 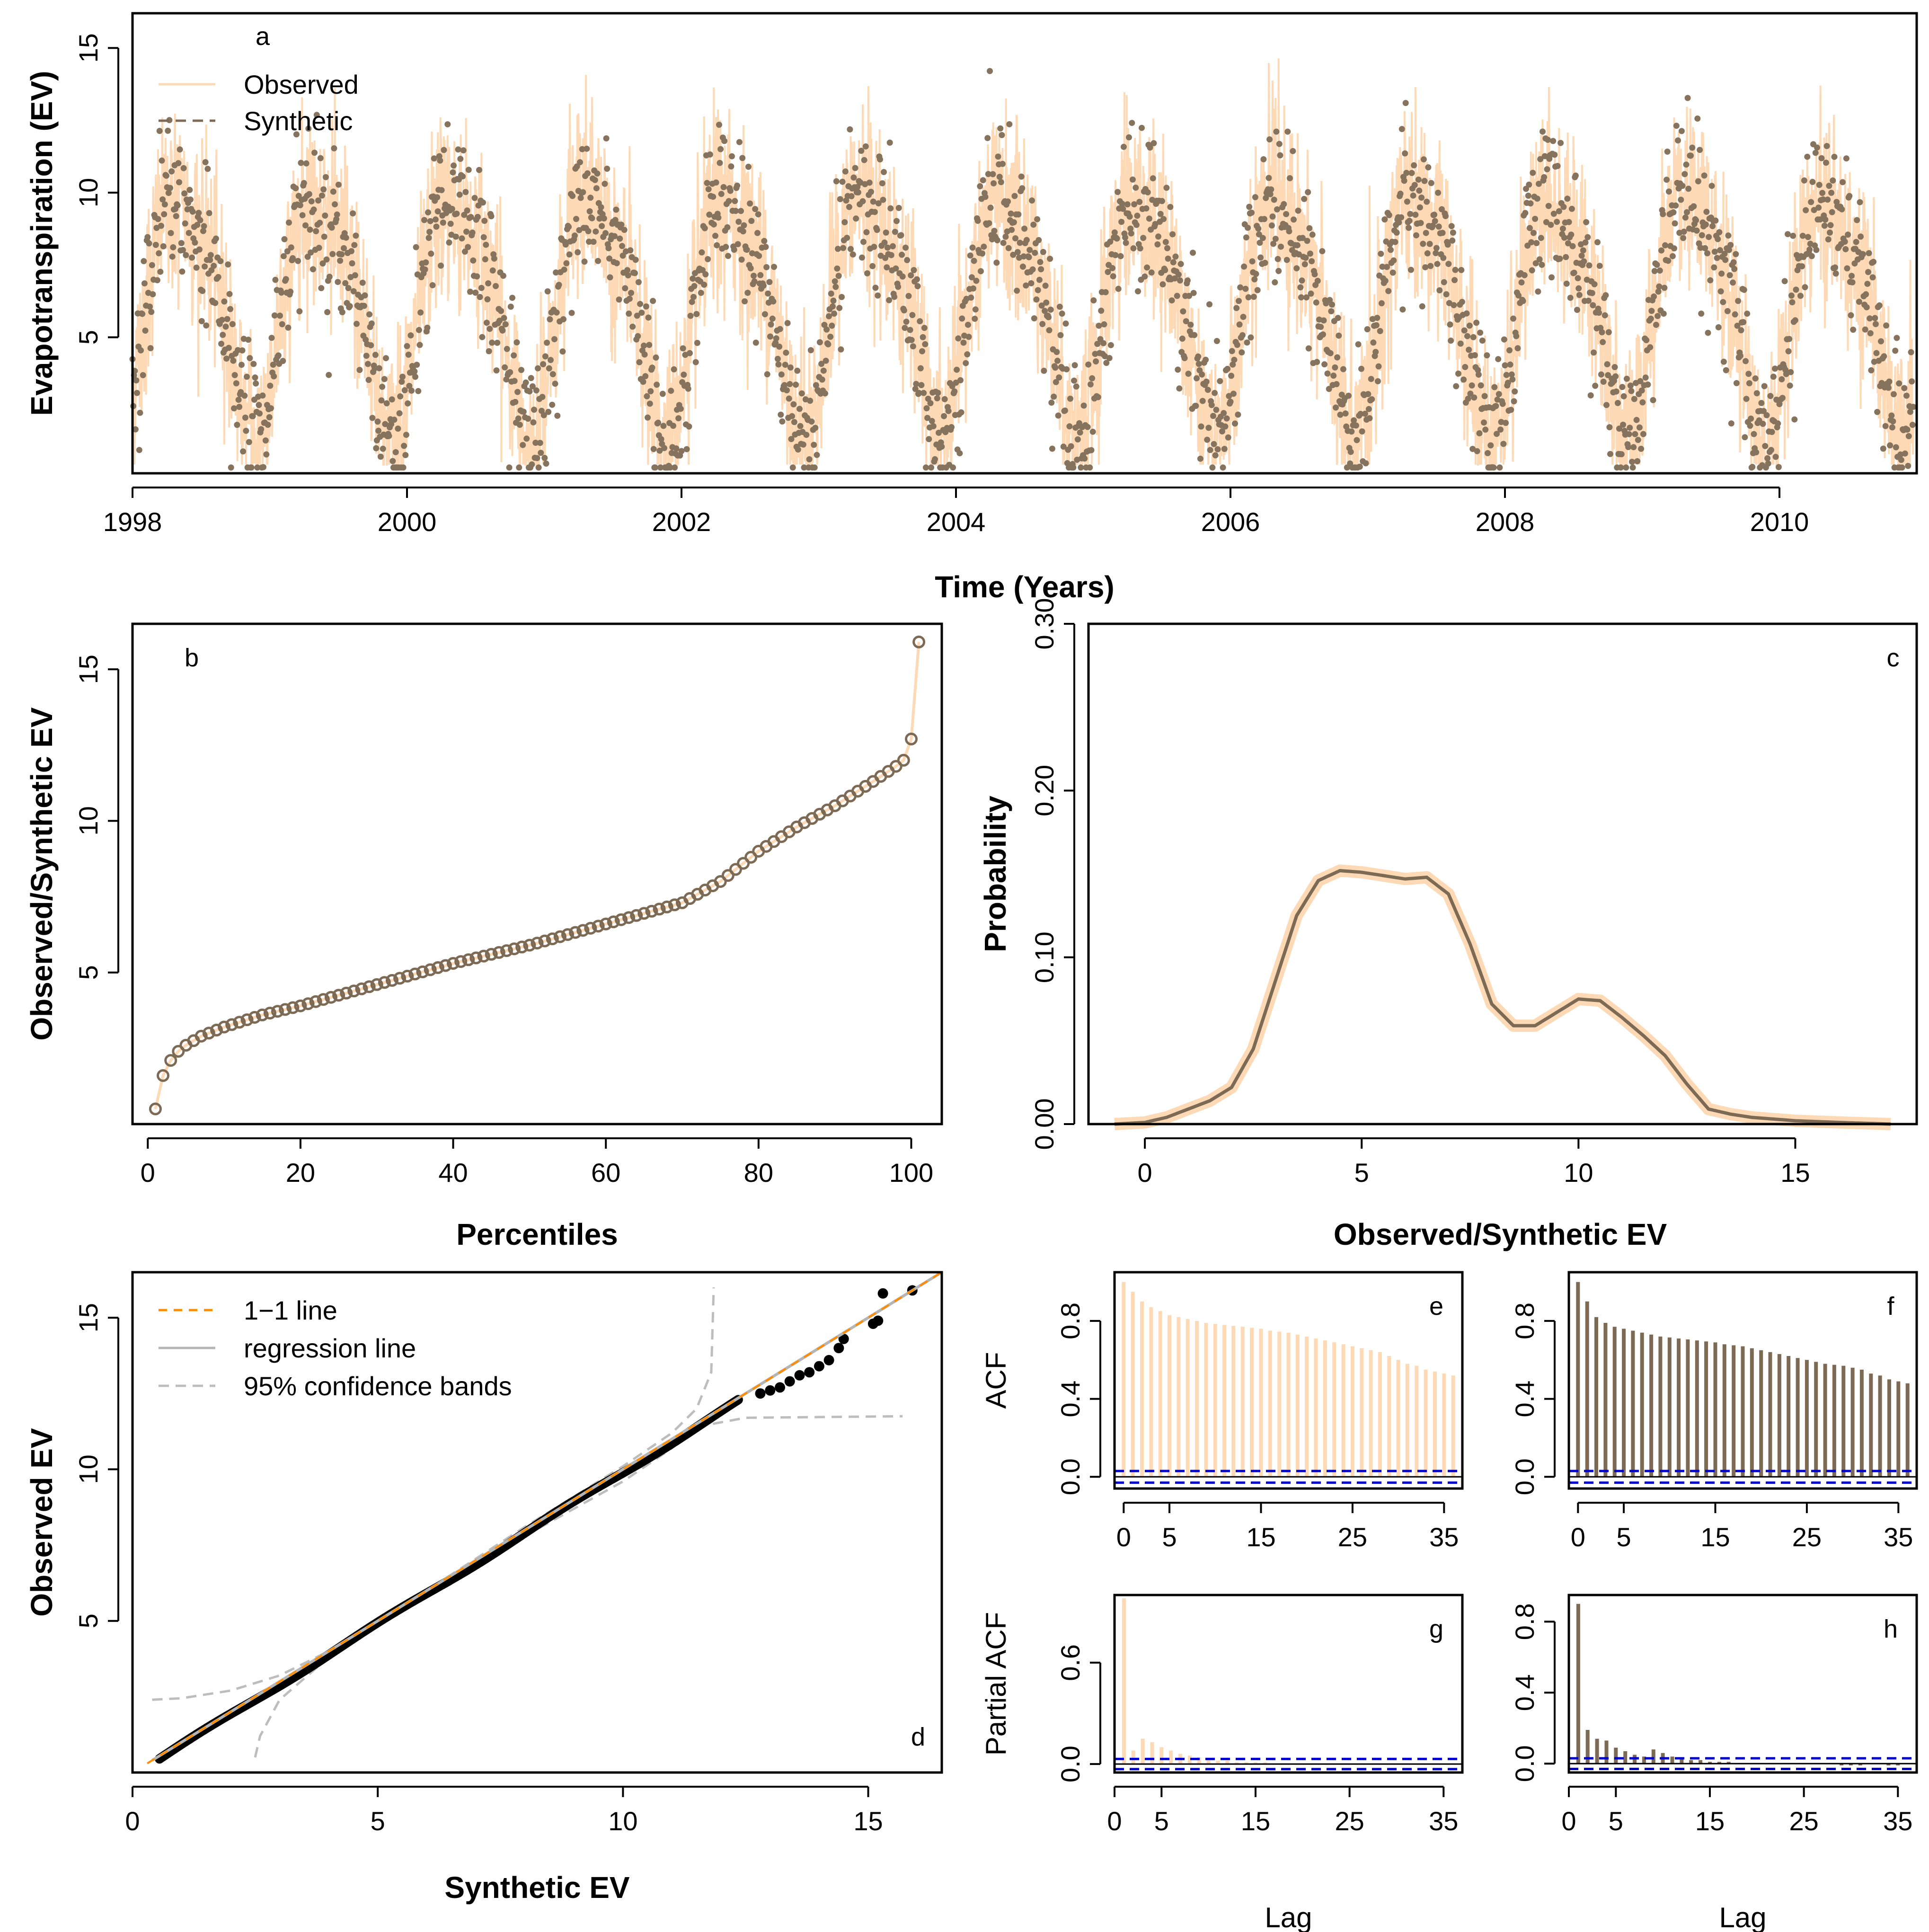 I want to click on x-tick-label: 20, so click(x=300, y=1173).